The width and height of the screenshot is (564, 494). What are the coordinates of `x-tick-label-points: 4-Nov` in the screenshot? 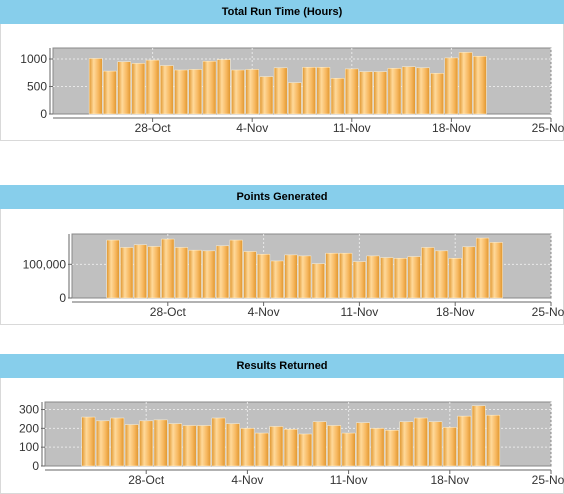 It's located at (264, 312).